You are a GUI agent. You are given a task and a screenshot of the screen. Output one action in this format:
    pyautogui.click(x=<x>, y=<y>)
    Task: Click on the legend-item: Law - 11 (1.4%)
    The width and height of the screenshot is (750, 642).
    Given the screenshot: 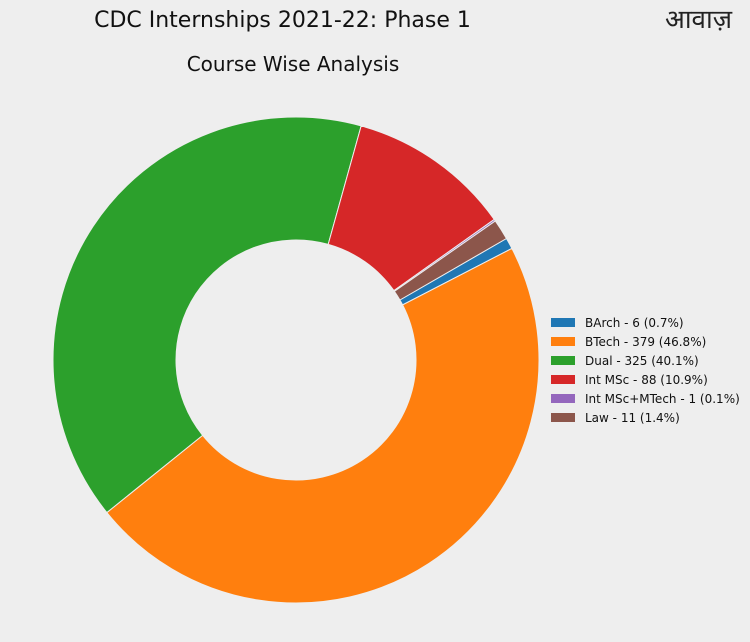 What is the action you would take?
    pyautogui.click(x=648, y=417)
    